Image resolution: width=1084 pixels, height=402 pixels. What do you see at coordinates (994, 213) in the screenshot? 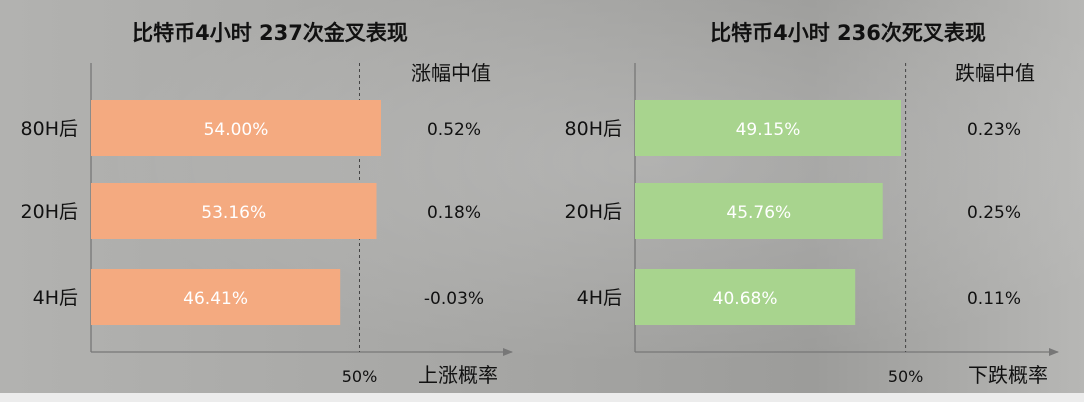
I see `median-value-20h: 0.25%` at bounding box center [994, 213].